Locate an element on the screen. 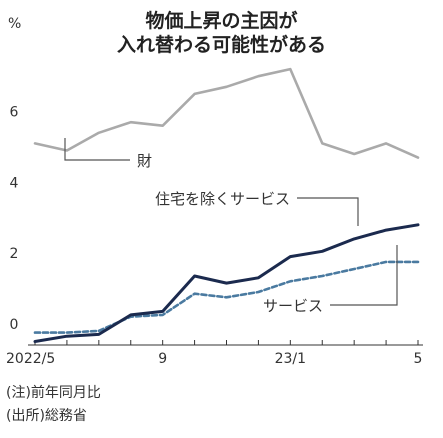  series-label-1: 住宅を除くサービス is located at coordinates (222, 199).